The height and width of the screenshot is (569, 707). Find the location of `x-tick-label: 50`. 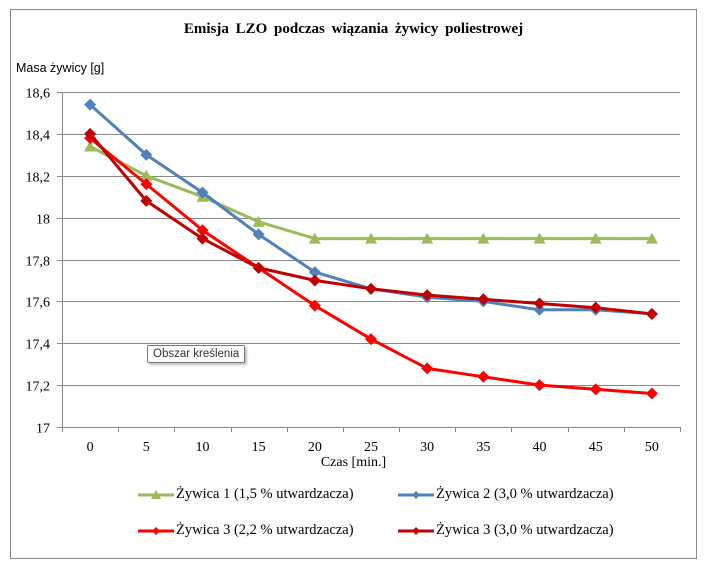

x-tick-label: 50 is located at coordinates (652, 447).